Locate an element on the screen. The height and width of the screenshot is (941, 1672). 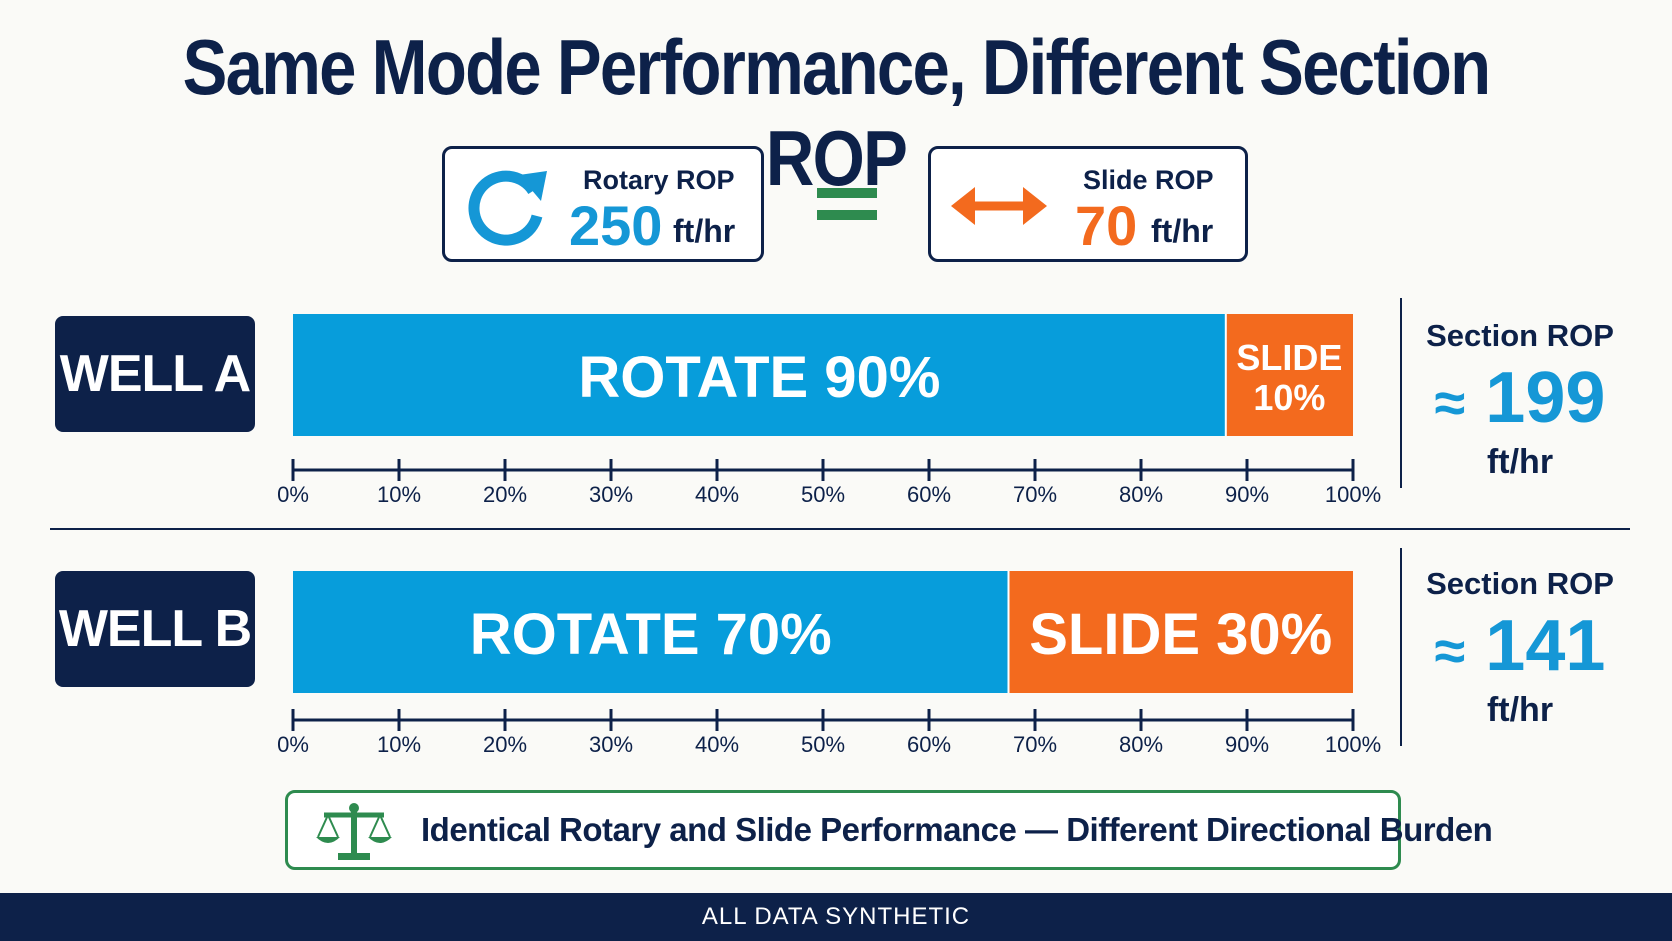
divider-horizontal is located at coordinates (840, 529).